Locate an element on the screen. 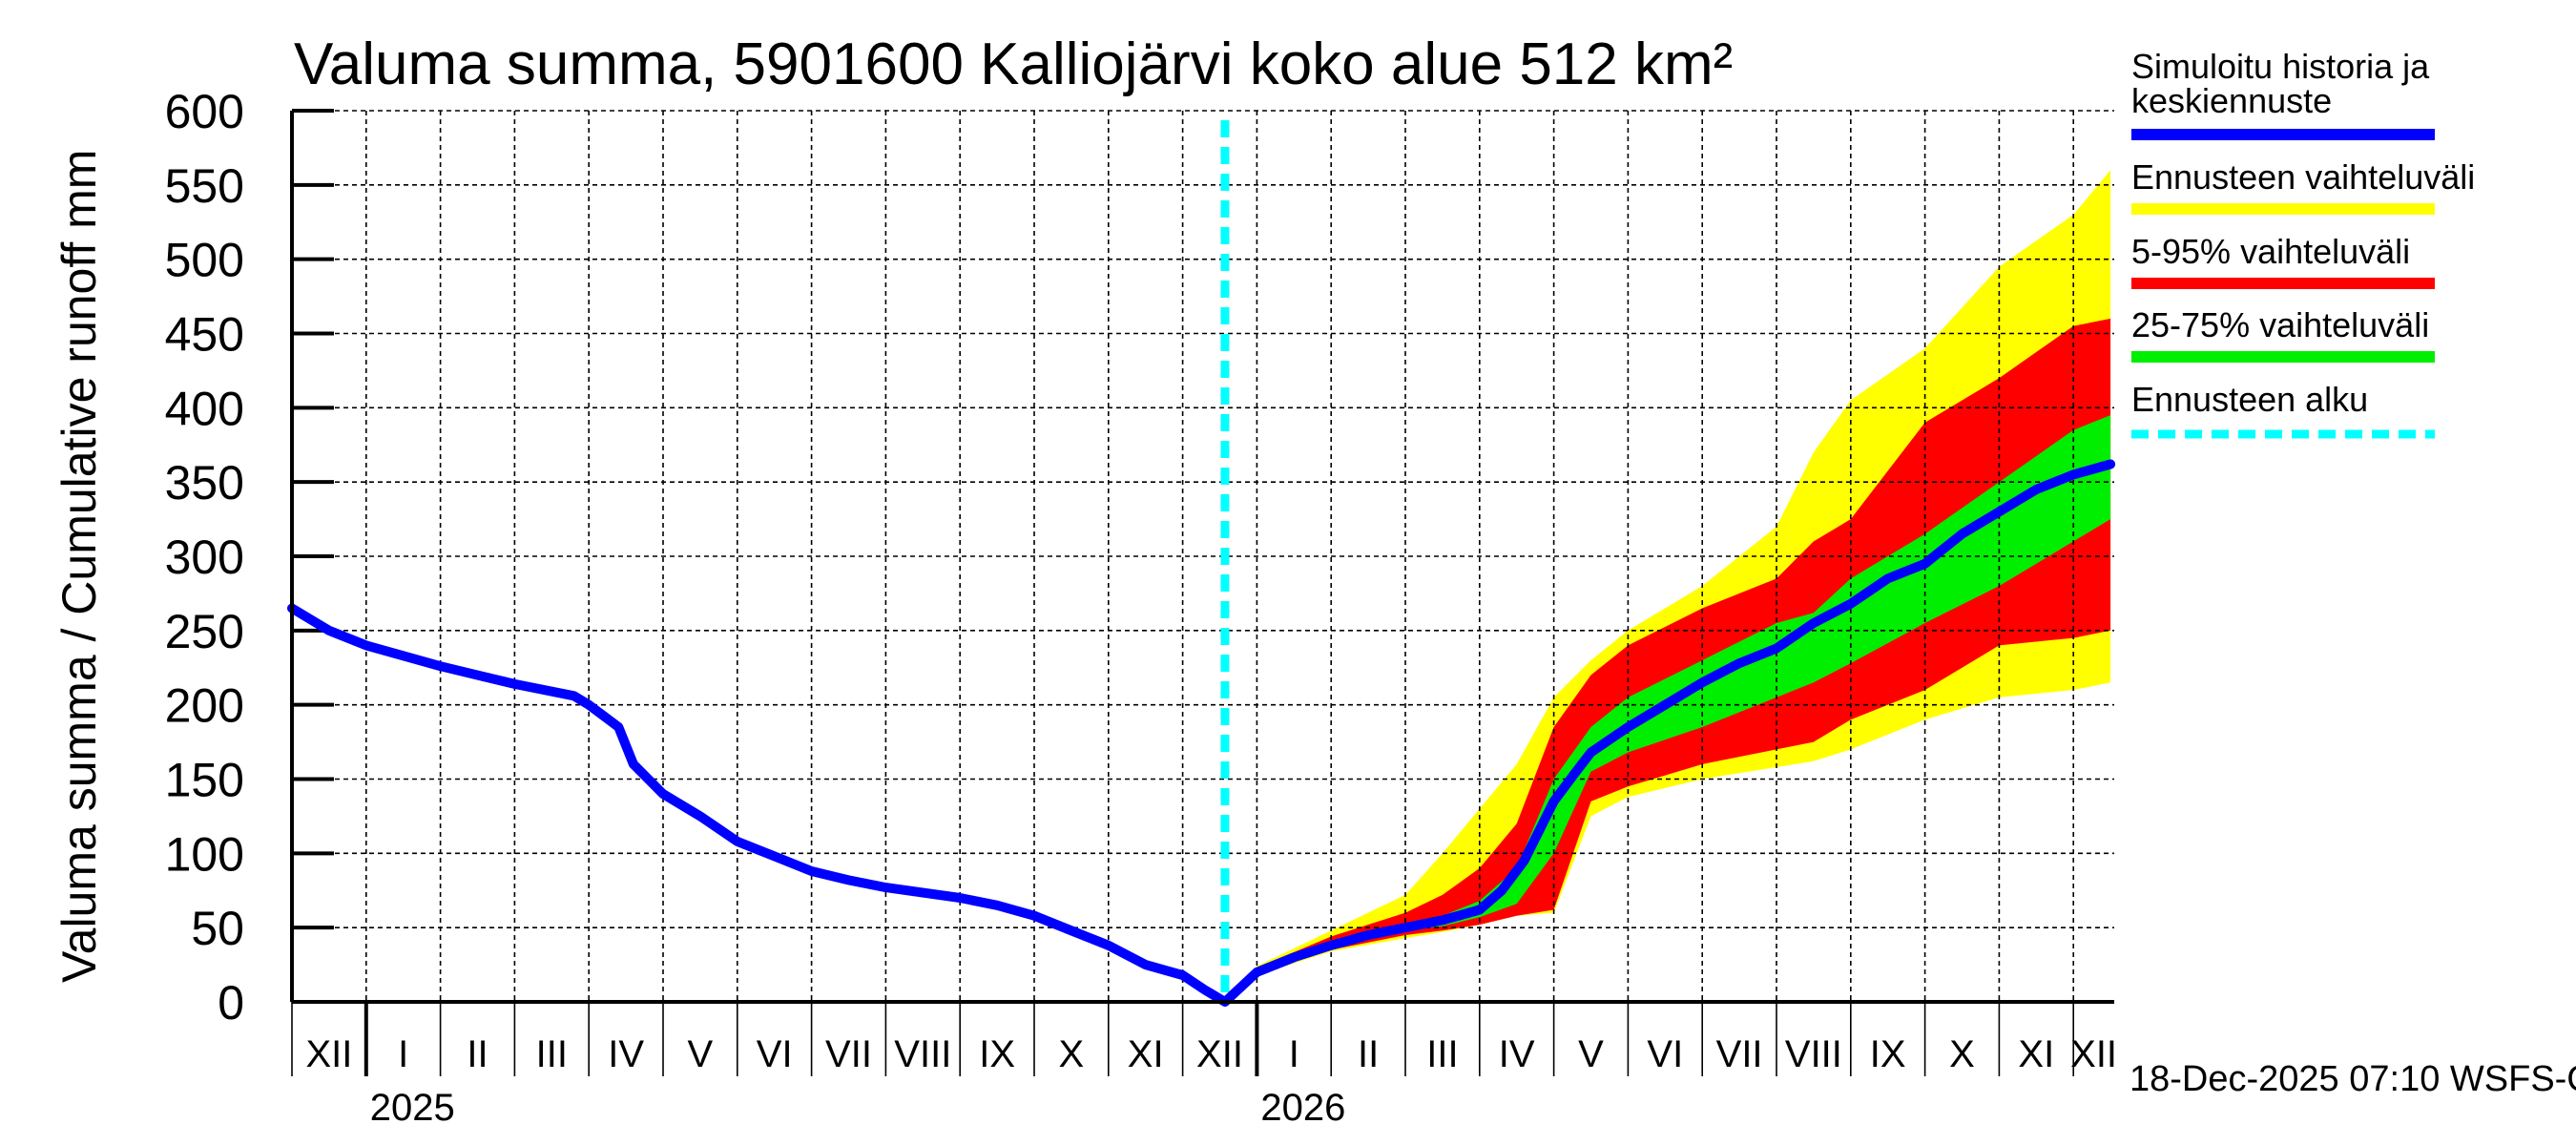 This screenshot has height=1145, width=2576. legend-label: 25-75% vaihteluväli is located at coordinates (2280, 324).